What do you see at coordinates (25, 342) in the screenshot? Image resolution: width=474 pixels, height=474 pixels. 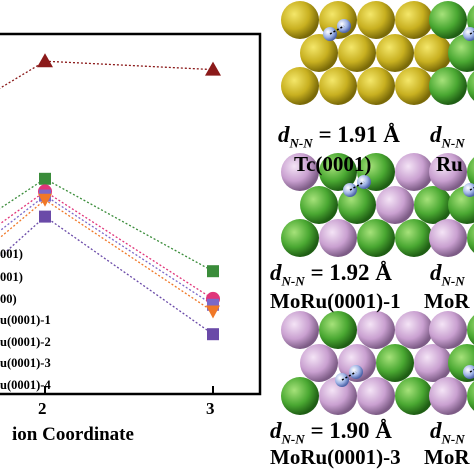 I see `legend-entry-5: u(0001)-2` at bounding box center [25, 342].